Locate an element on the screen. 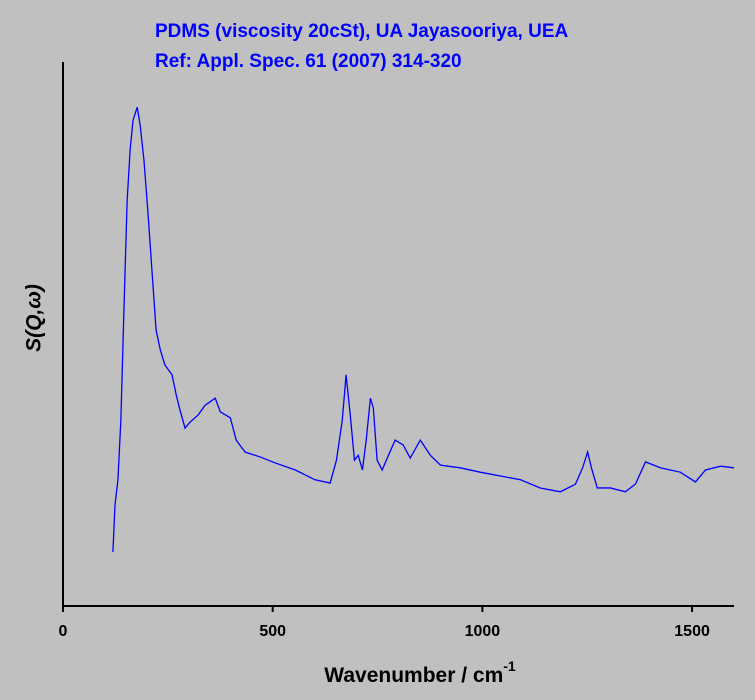  y-axis-label: S(Q,ω) is located at coordinates (34, 318).